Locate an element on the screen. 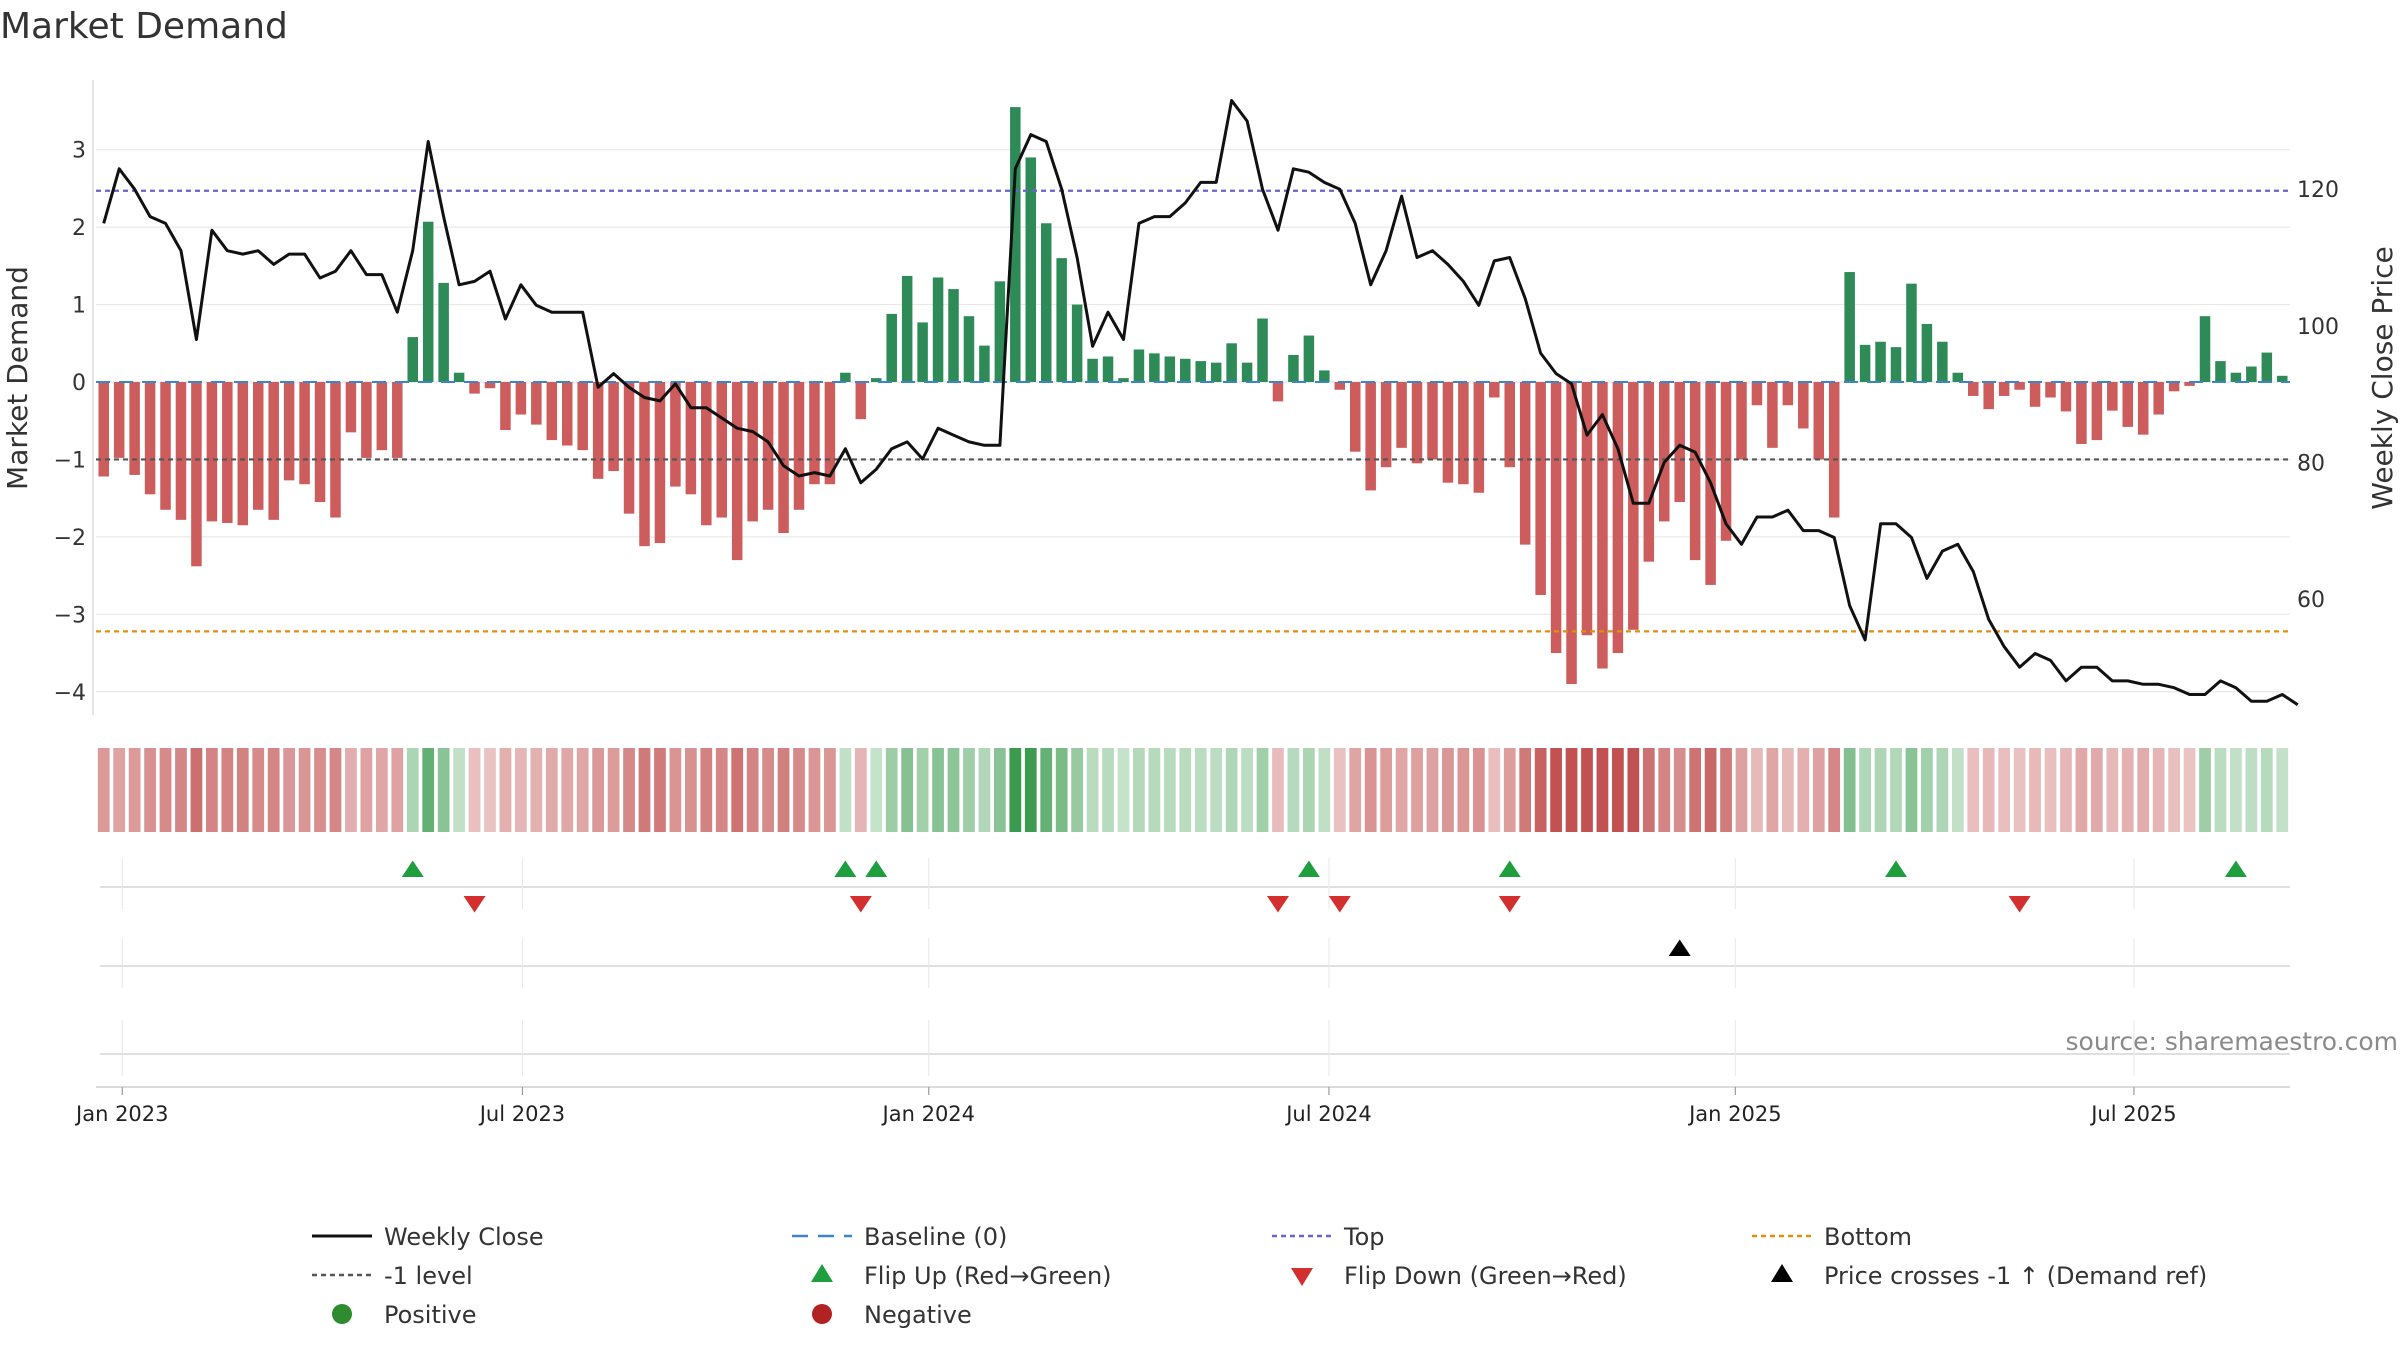  price-cross-marker is located at coordinates (1679, 948).